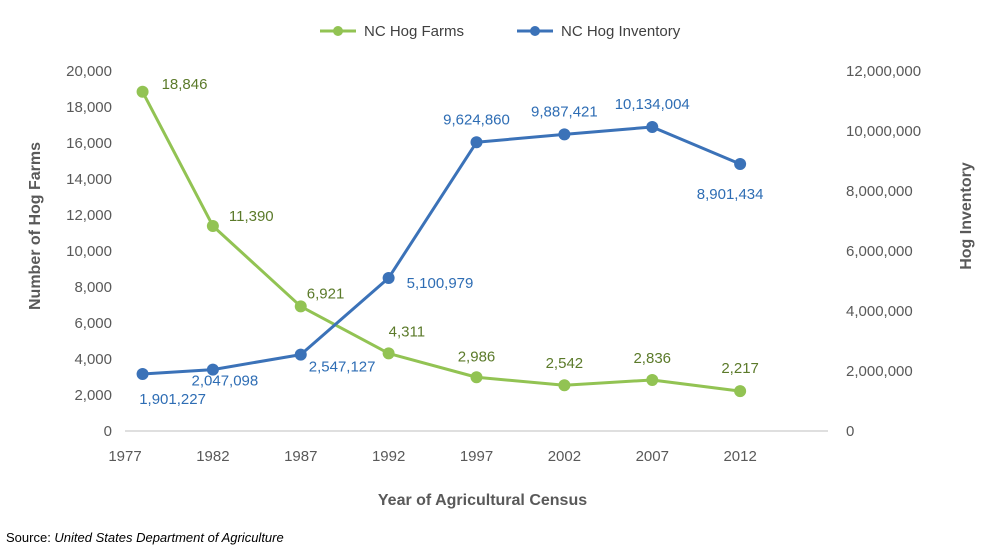 The width and height of the screenshot is (1000, 555). Describe the element at coordinates (440, 283) in the screenshot. I see `data-label: 5,100,979` at that location.